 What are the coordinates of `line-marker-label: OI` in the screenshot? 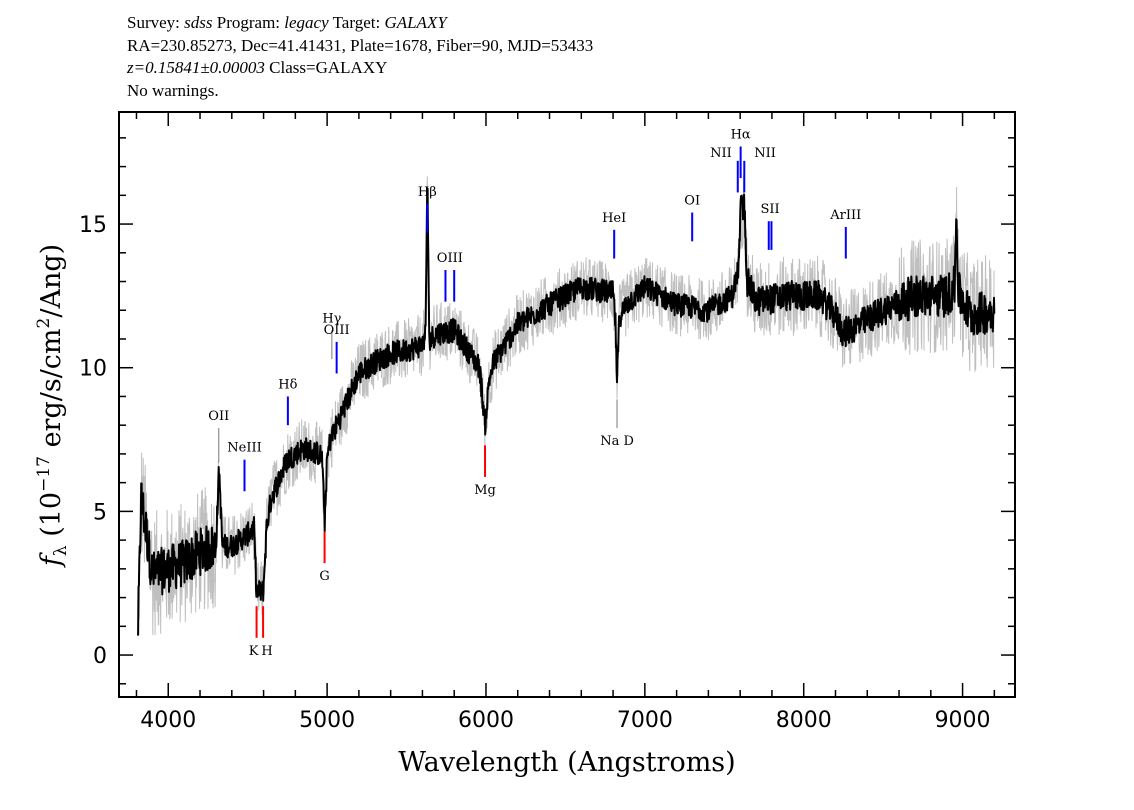 It's located at (692, 201).